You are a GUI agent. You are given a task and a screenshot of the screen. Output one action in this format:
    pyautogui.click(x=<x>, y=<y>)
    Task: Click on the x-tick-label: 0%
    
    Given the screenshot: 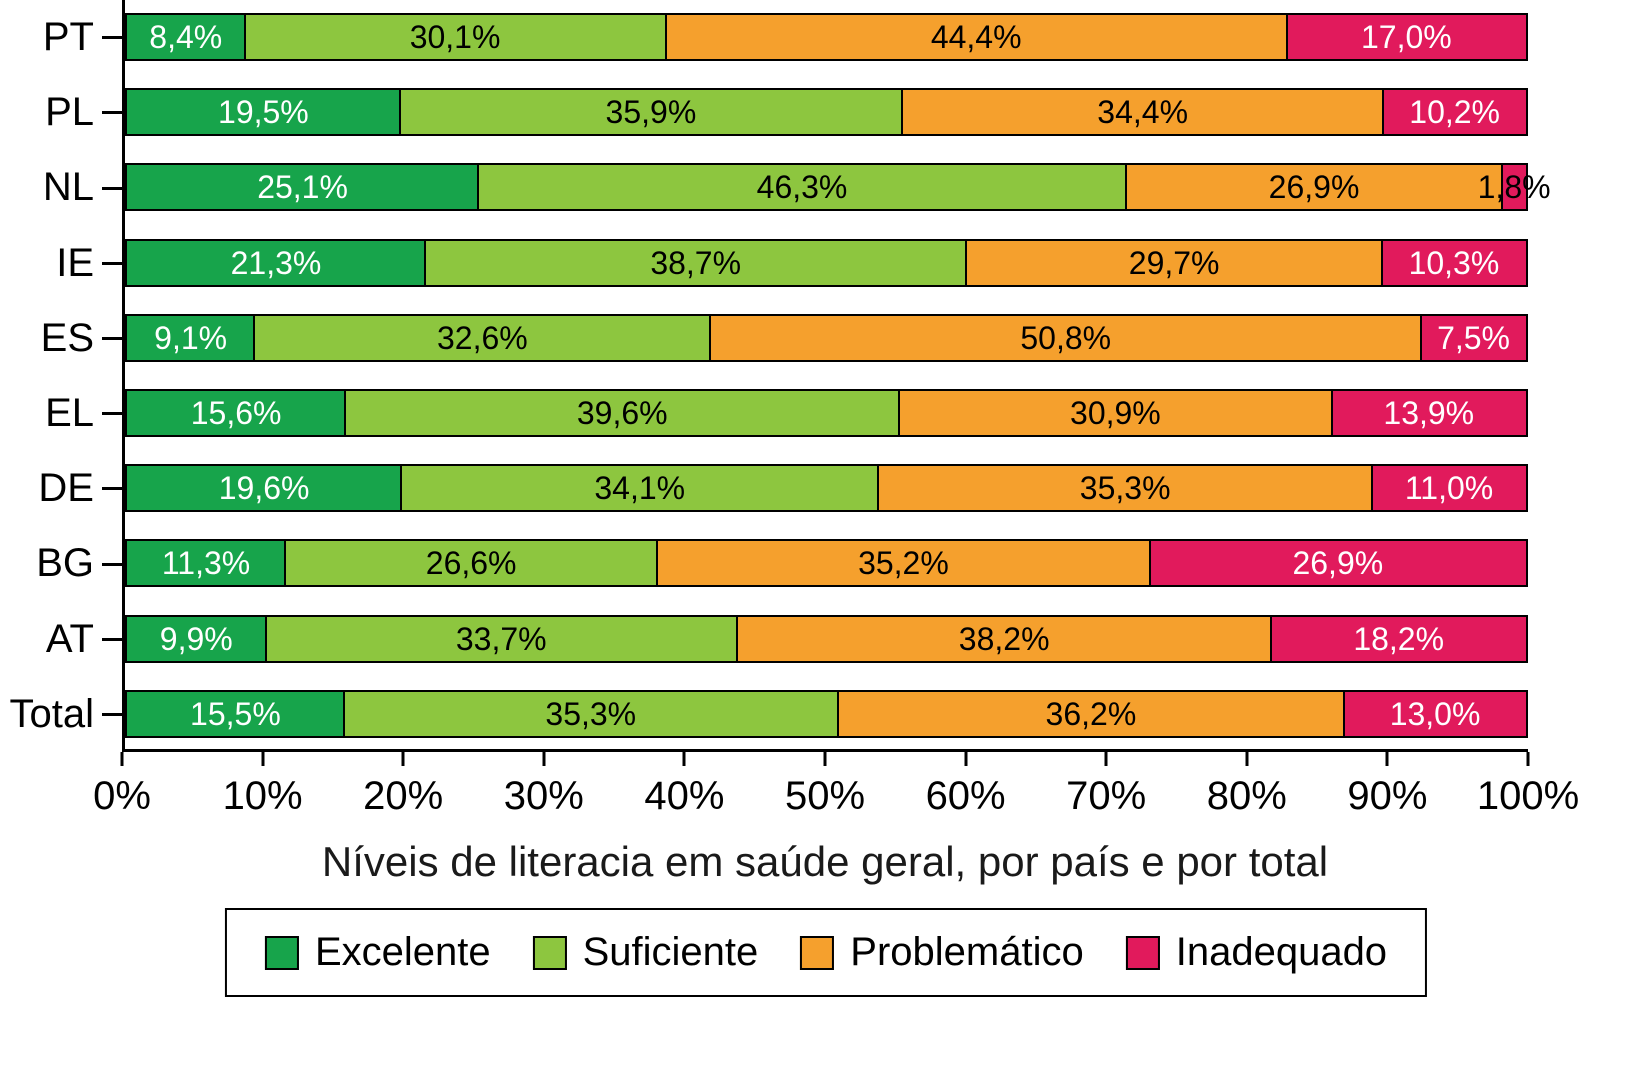 What is the action you would take?
    pyautogui.click(x=122, y=796)
    